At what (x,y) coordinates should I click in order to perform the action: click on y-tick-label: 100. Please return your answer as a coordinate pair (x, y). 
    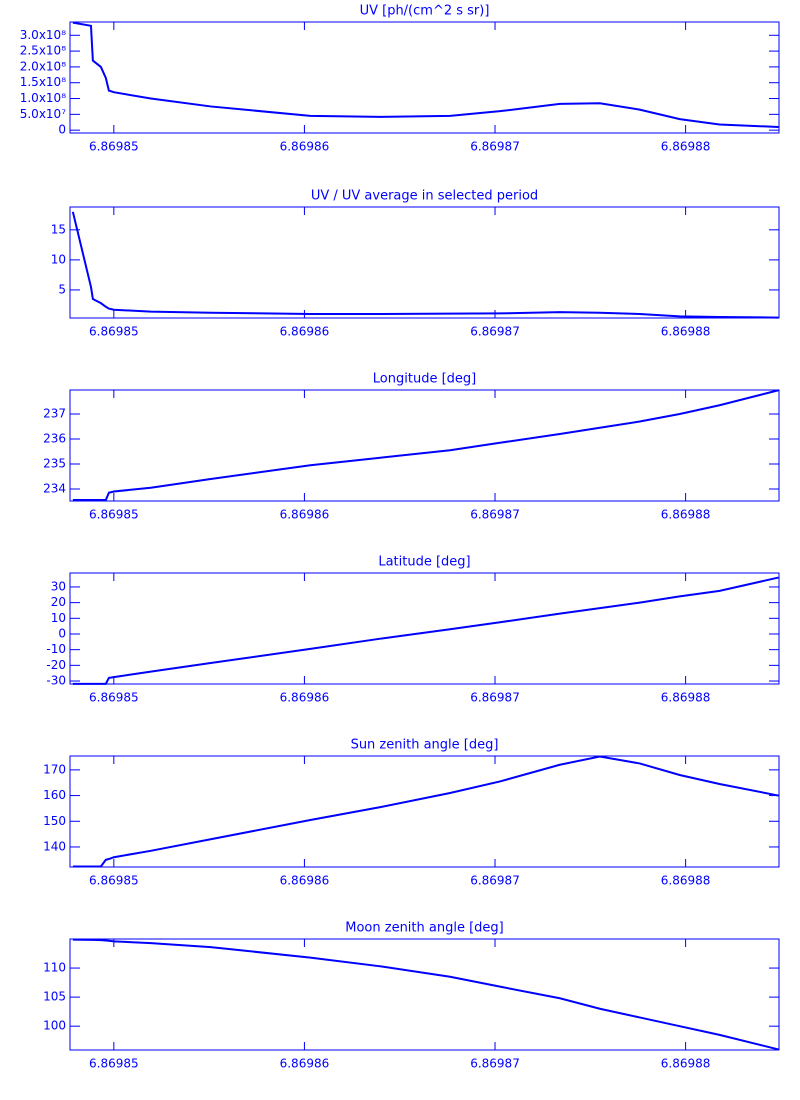
    Looking at the image, I should click on (54, 1026).